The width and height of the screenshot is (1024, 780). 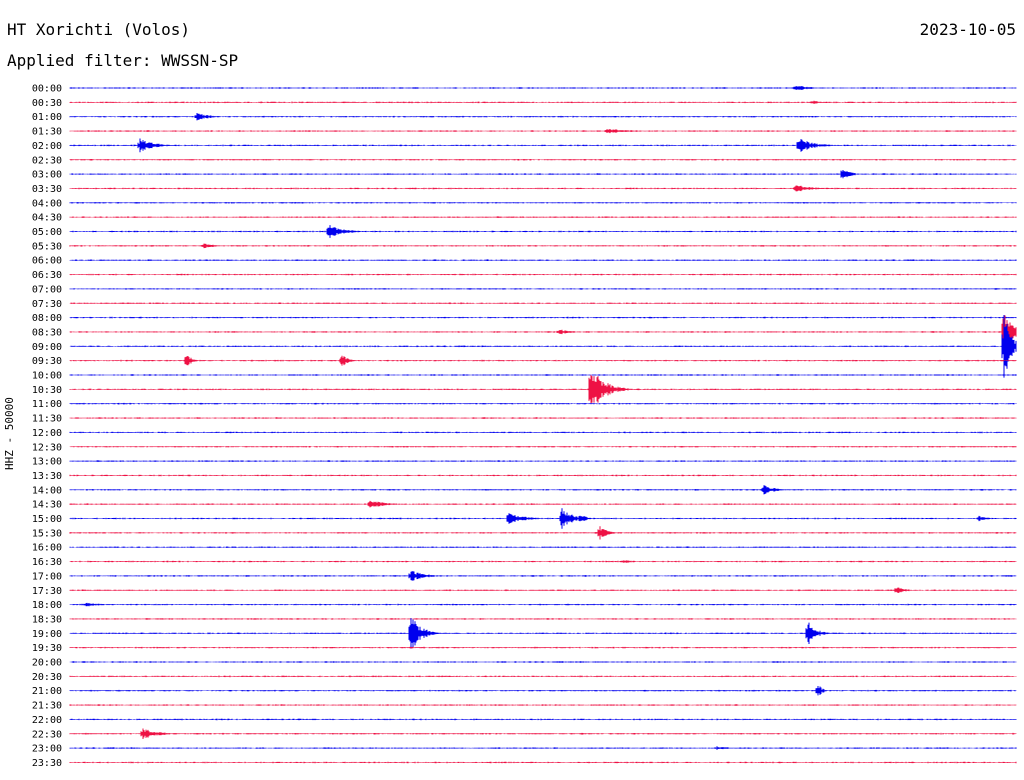 What do you see at coordinates (47, 160) in the screenshot?
I see `row-time-label: 02:30` at bounding box center [47, 160].